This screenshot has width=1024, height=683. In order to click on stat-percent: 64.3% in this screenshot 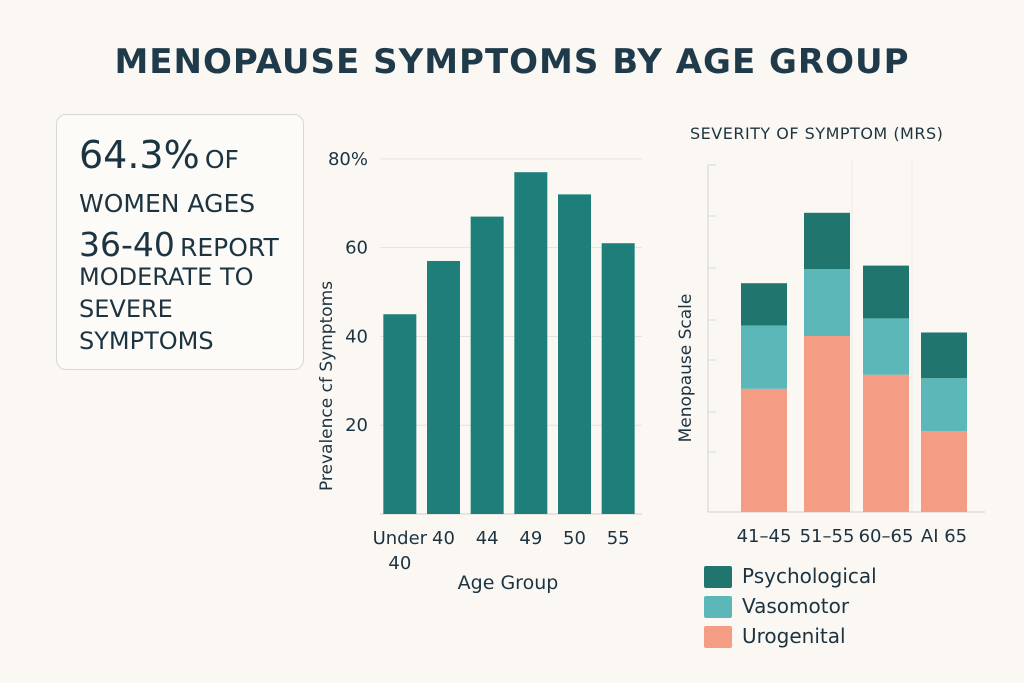, I will do `click(139, 155)`.